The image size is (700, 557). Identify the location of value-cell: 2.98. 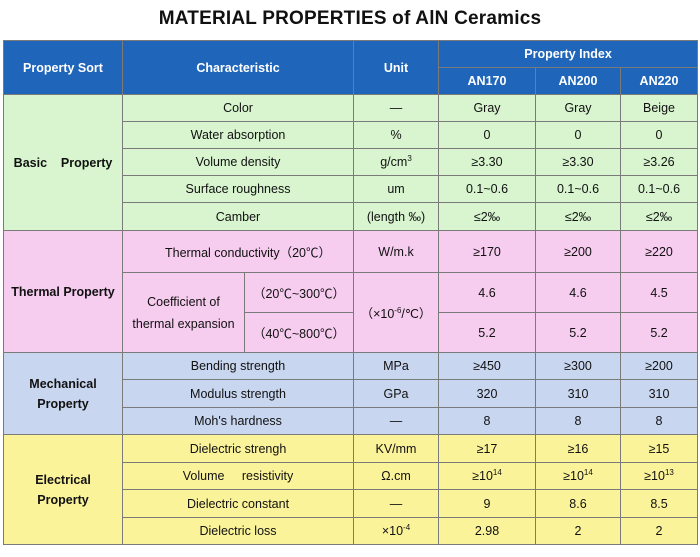
(487, 531).